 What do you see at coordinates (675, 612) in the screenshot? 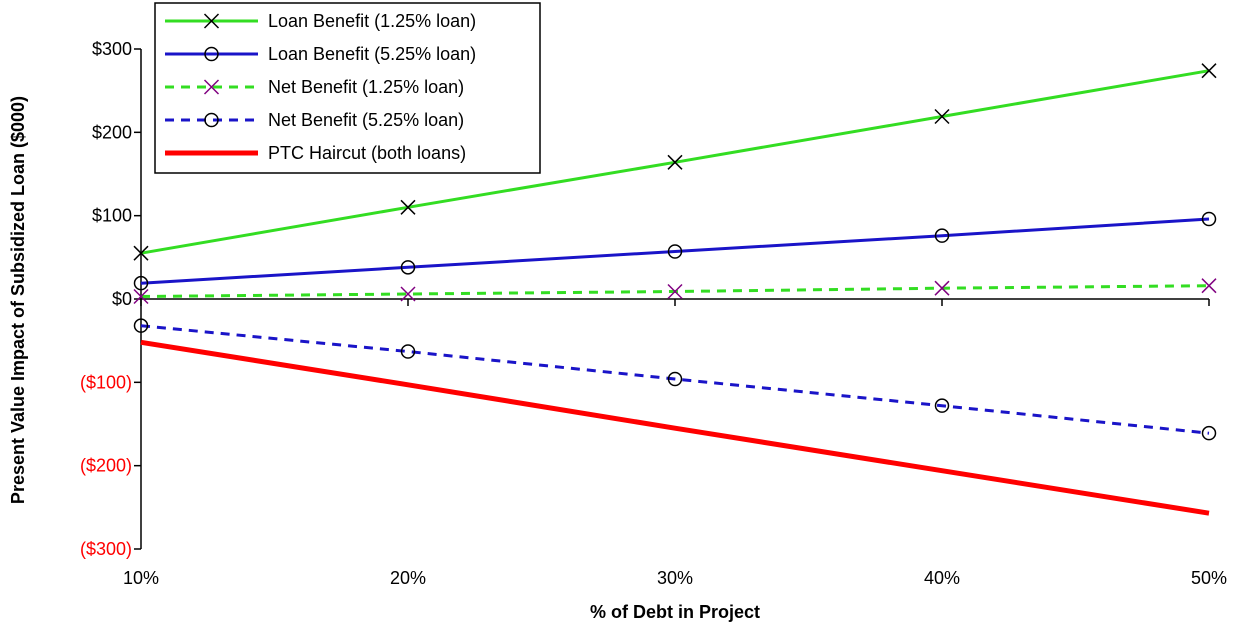
I see `x-axis-title: % of Debt in Project` at bounding box center [675, 612].